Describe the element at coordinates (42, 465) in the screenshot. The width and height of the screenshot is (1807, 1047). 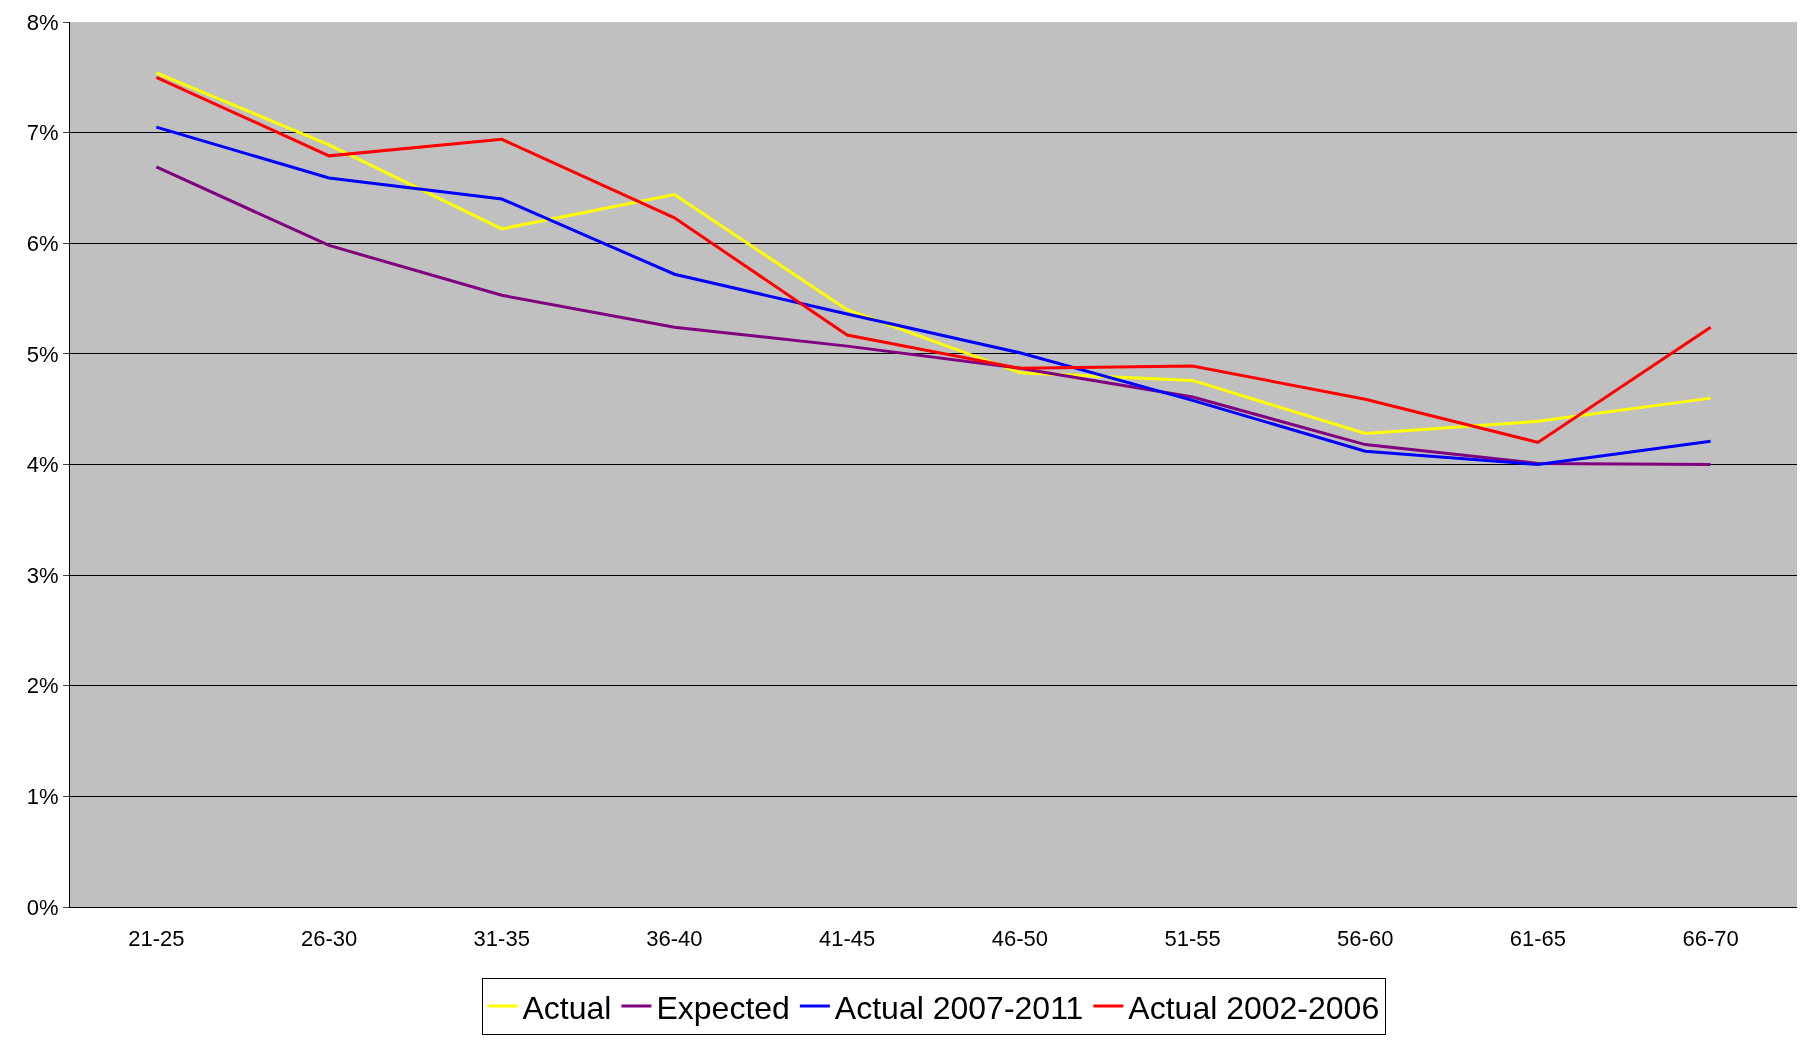
I see `y-tick-label: 4%` at that location.